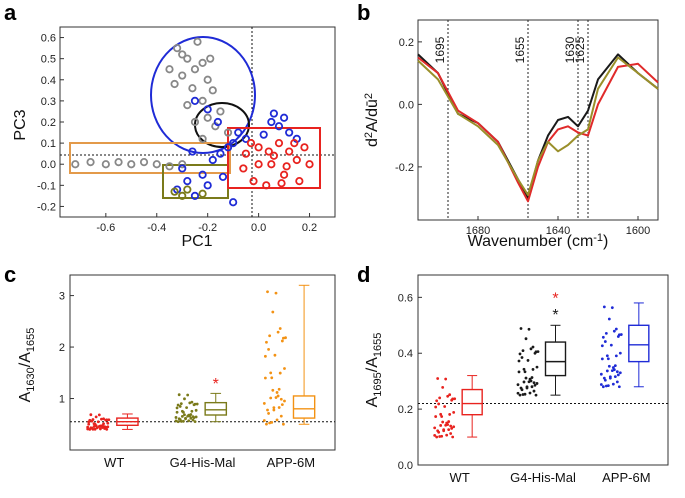  Describe the element at coordinates (304, 407) in the screenshot. I see `panel-c-box` at that location.